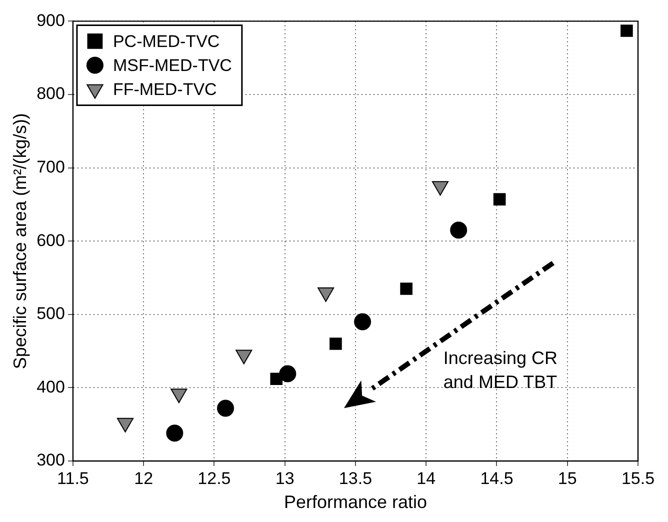 This screenshot has height=522, width=668. Describe the element at coordinates (73, 478) in the screenshot. I see `x-tick-label: 11.5` at that location.